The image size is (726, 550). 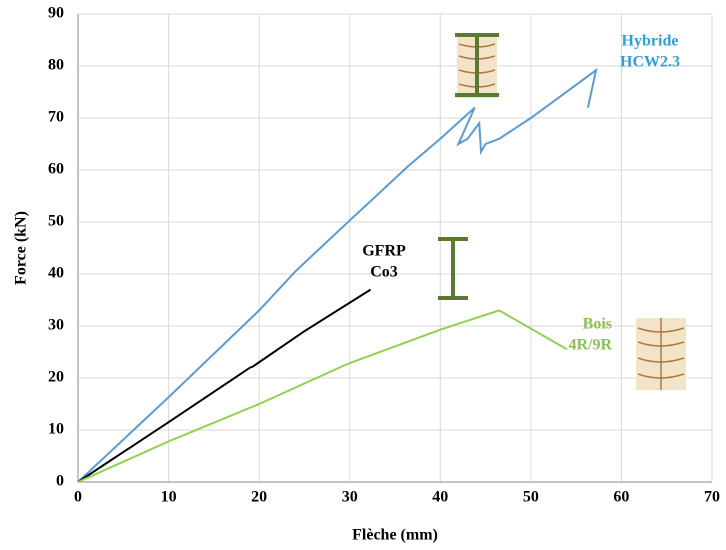 What do you see at coordinates (60, 481) in the screenshot?
I see `y-tick-label: 0` at bounding box center [60, 481].